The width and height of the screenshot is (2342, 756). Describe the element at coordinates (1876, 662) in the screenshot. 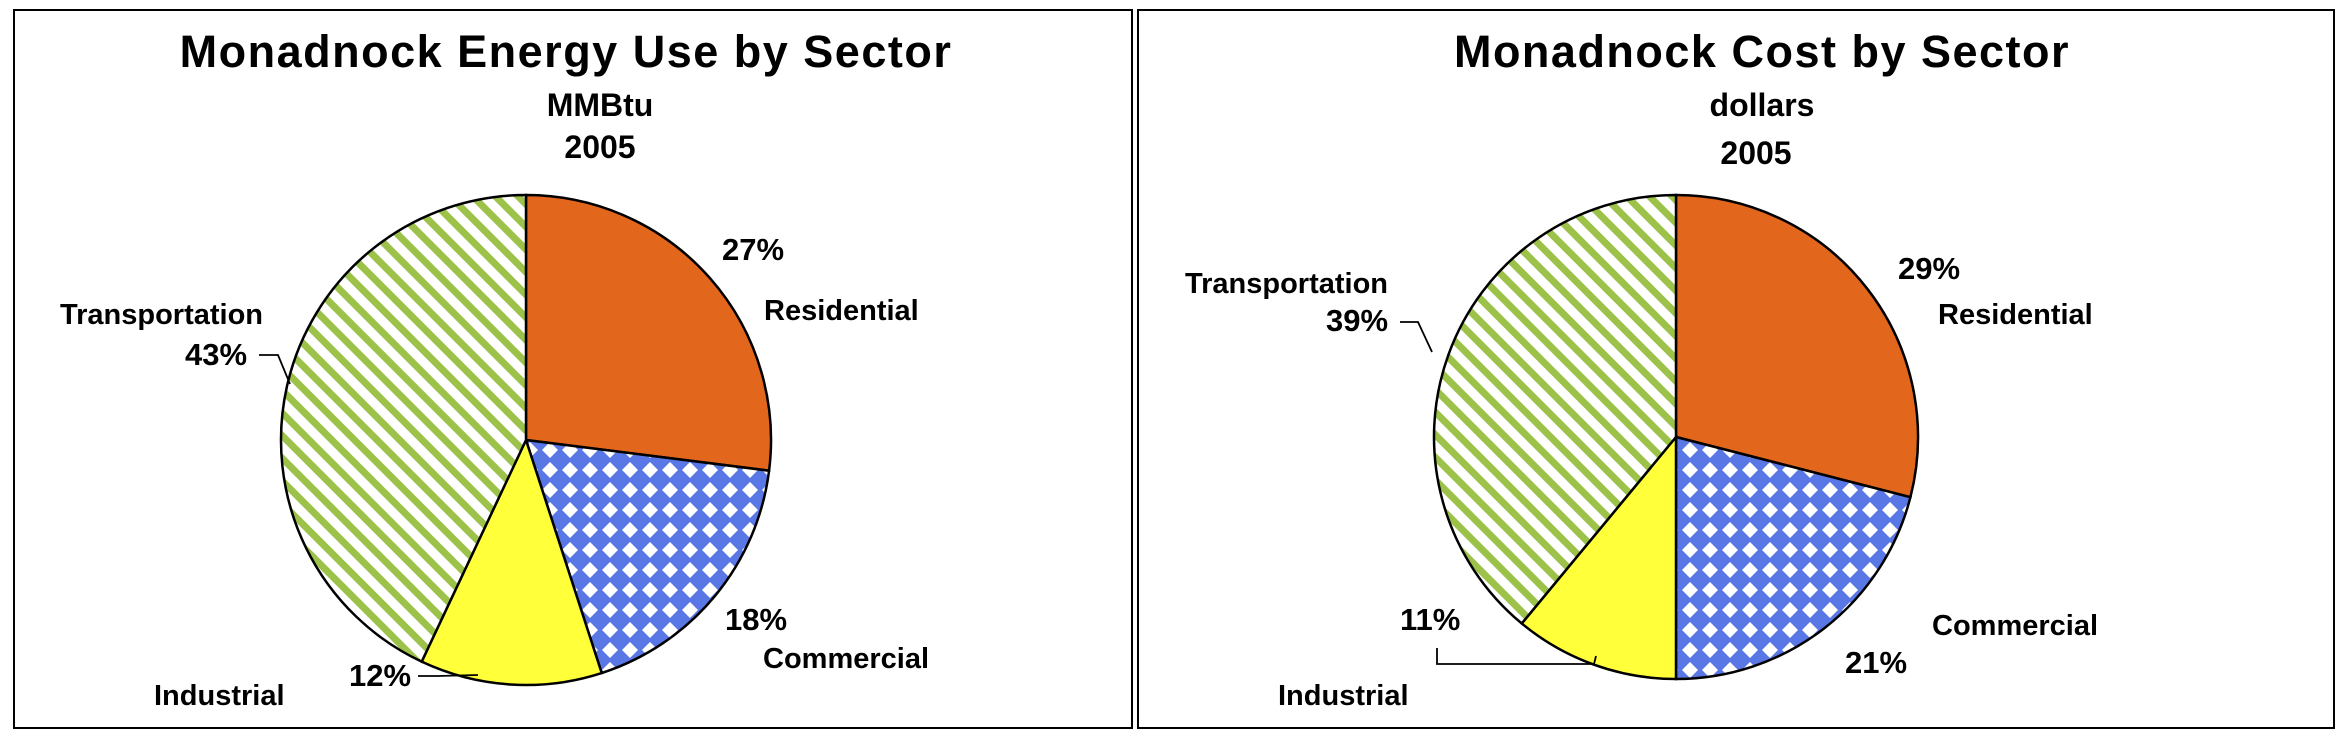

I see `slice-percent-commercial: 21%` at that location.